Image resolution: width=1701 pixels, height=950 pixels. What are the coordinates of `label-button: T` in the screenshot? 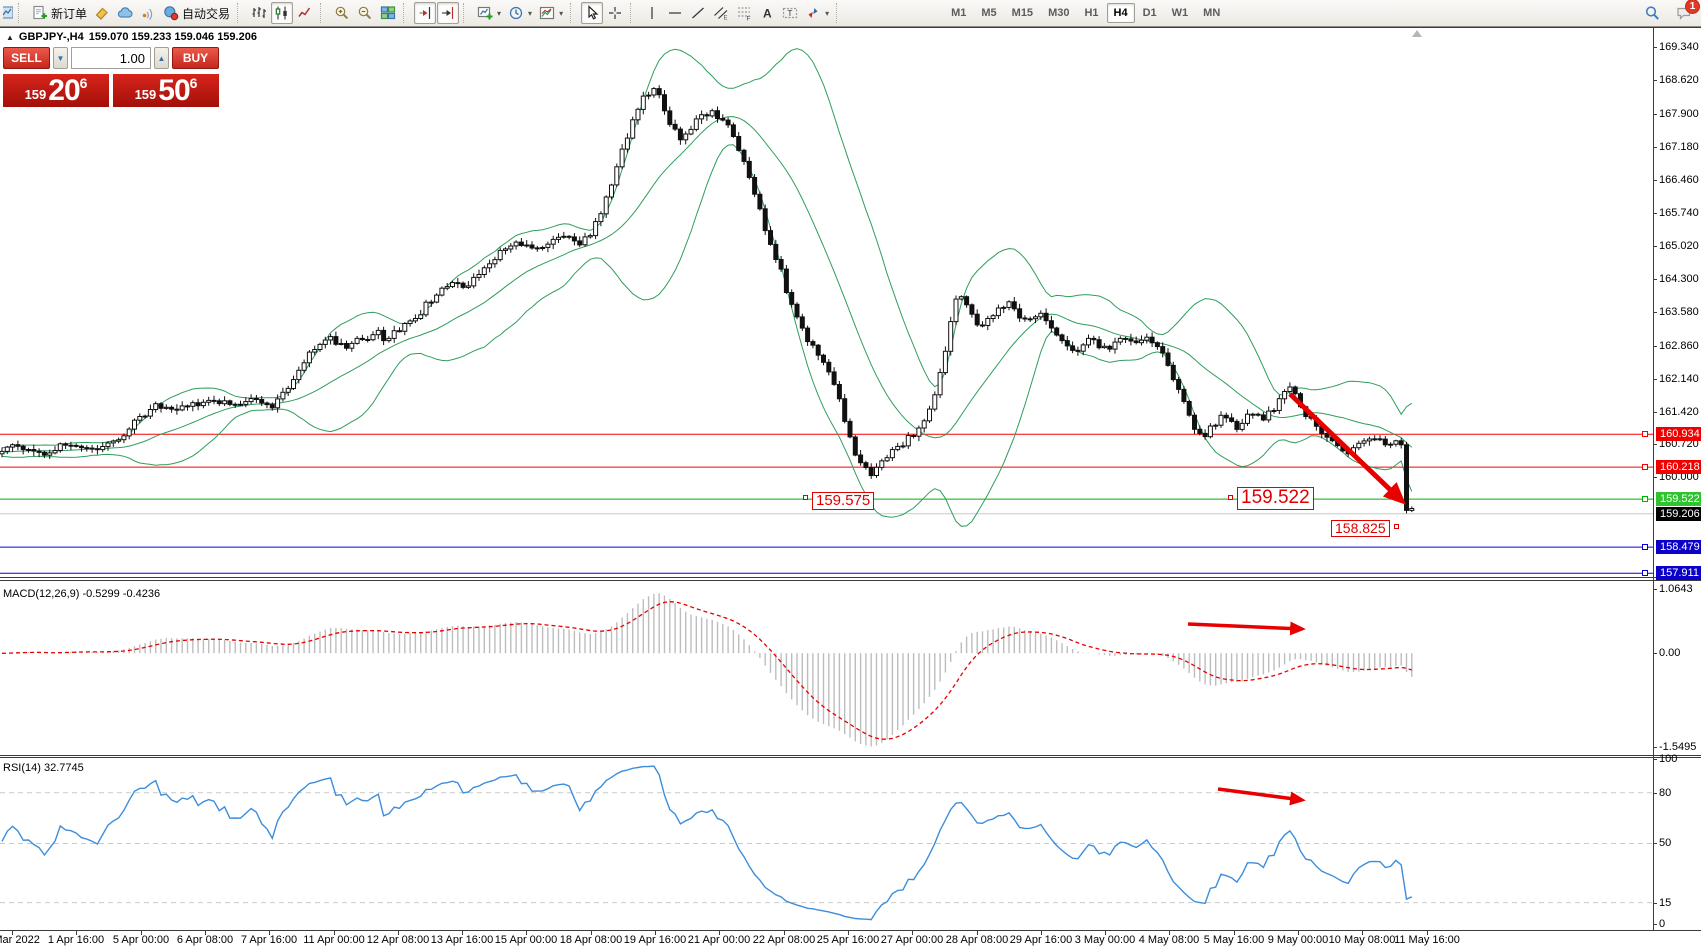 It's located at (790, 13).